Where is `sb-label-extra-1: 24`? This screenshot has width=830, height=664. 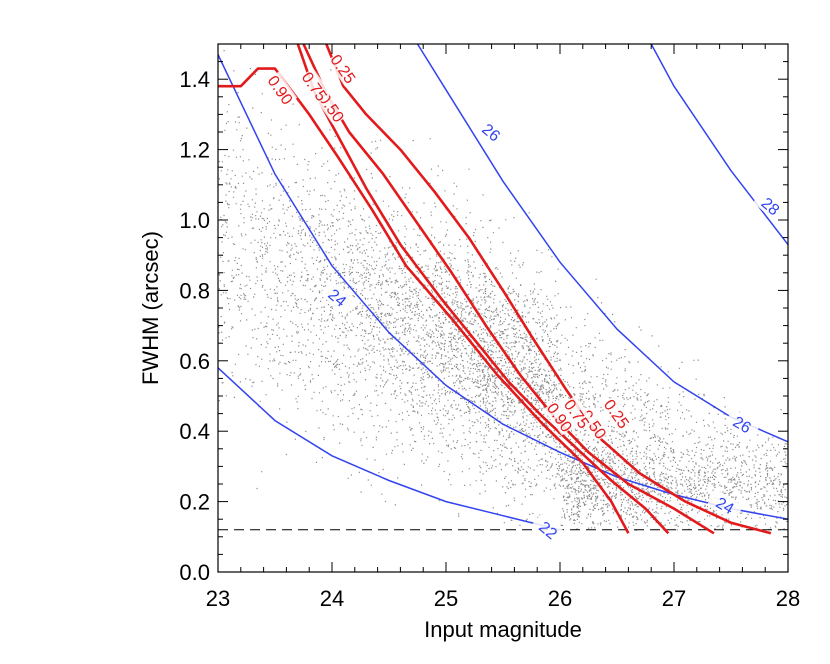
sb-label-extra-1: 24 is located at coordinates (725, 507).